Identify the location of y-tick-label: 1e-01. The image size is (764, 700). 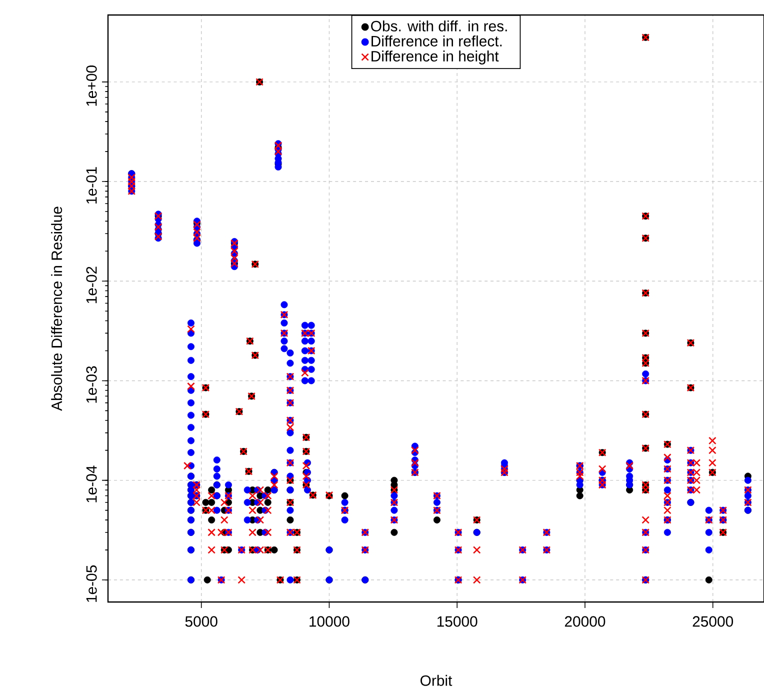
(91, 185).